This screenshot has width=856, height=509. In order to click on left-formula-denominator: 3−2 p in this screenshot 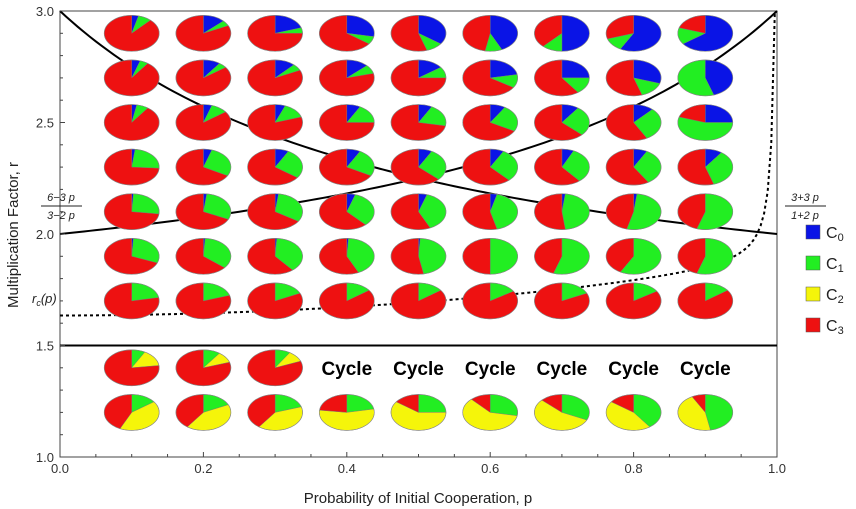, I will do `click(61, 216)`.